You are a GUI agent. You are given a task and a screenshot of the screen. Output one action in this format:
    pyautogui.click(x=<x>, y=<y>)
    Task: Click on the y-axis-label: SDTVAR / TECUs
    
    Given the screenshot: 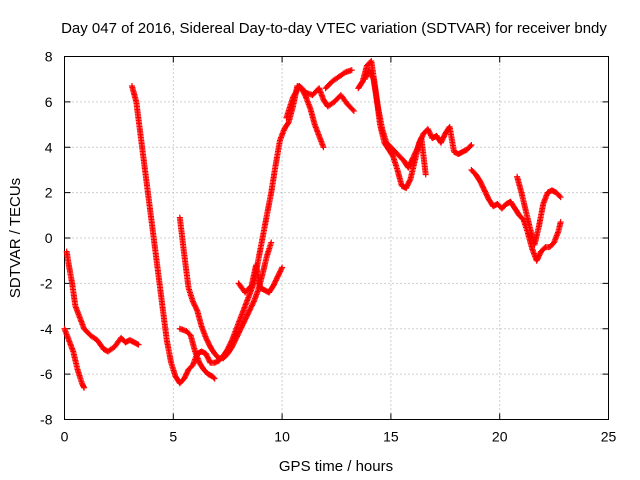 What is the action you would take?
    pyautogui.click(x=15, y=238)
    